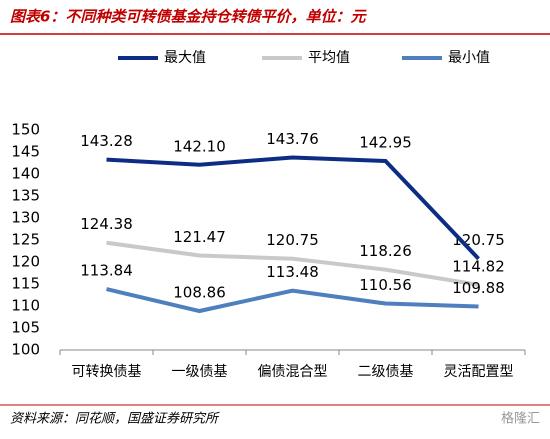 The height and width of the screenshot is (439, 550). I want to click on x-tick-label: 偏债混合型, so click(293, 372).